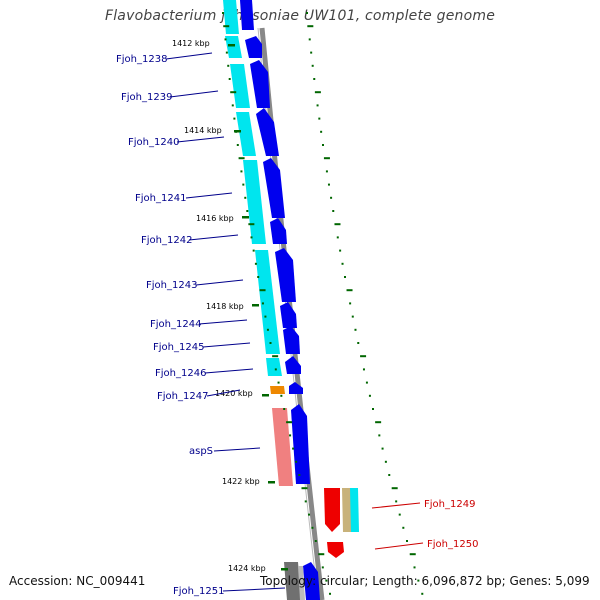 This screenshot has width=600, height=600. What do you see at coordinates (166, 240) in the screenshot?
I see `gene-label-fjoh_1242: Fjoh_1242` at bounding box center [166, 240].